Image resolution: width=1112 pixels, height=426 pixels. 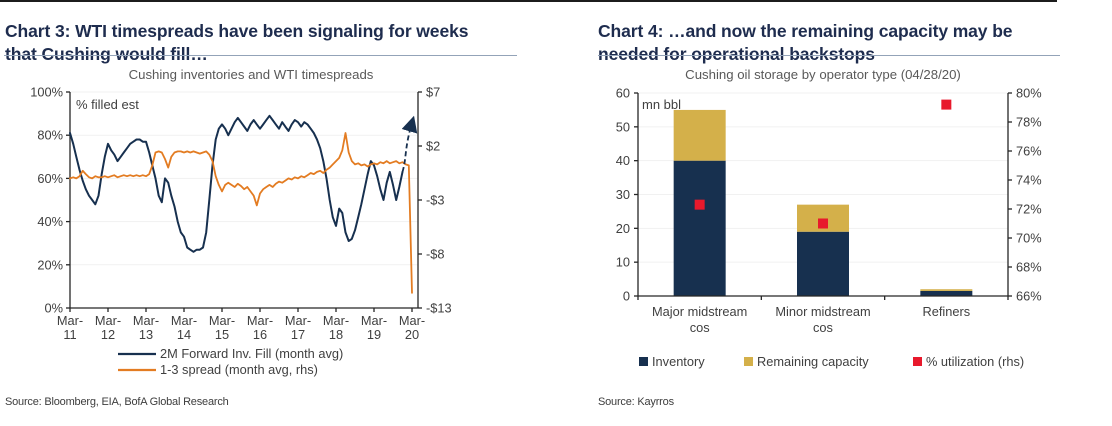 I want to click on svg-text: 100%, so click(x=46, y=92).